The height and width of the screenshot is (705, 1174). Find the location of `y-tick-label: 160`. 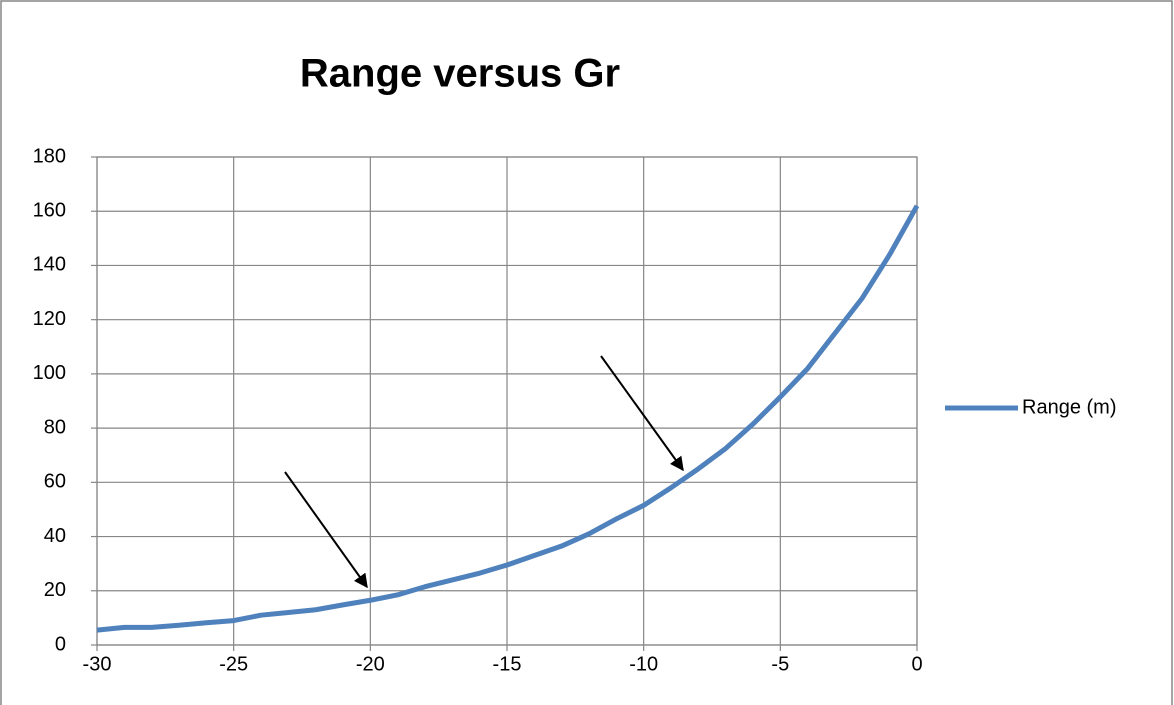

y-tick-label: 160 is located at coordinates (49, 211).